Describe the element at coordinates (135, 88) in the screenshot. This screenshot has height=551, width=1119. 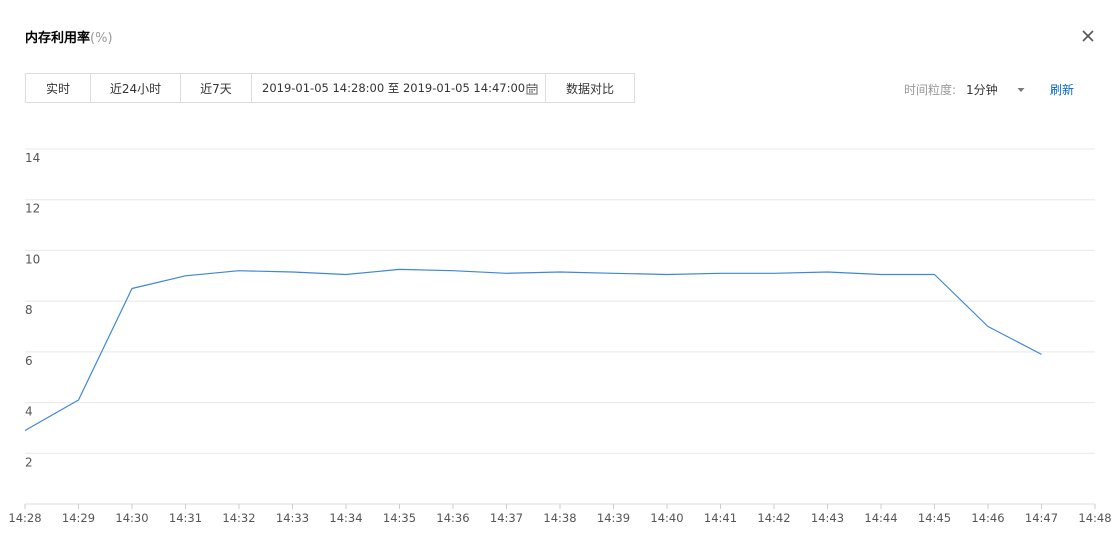
I see `segment-last-24-hours: 近24小时` at that location.